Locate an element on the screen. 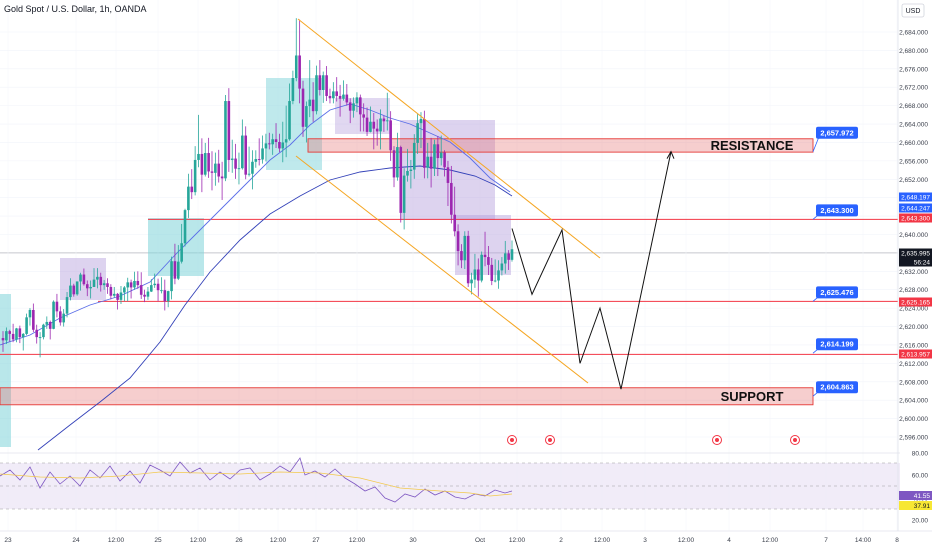 The image size is (932, 550). zone-support is located at coordinates (407, 396).